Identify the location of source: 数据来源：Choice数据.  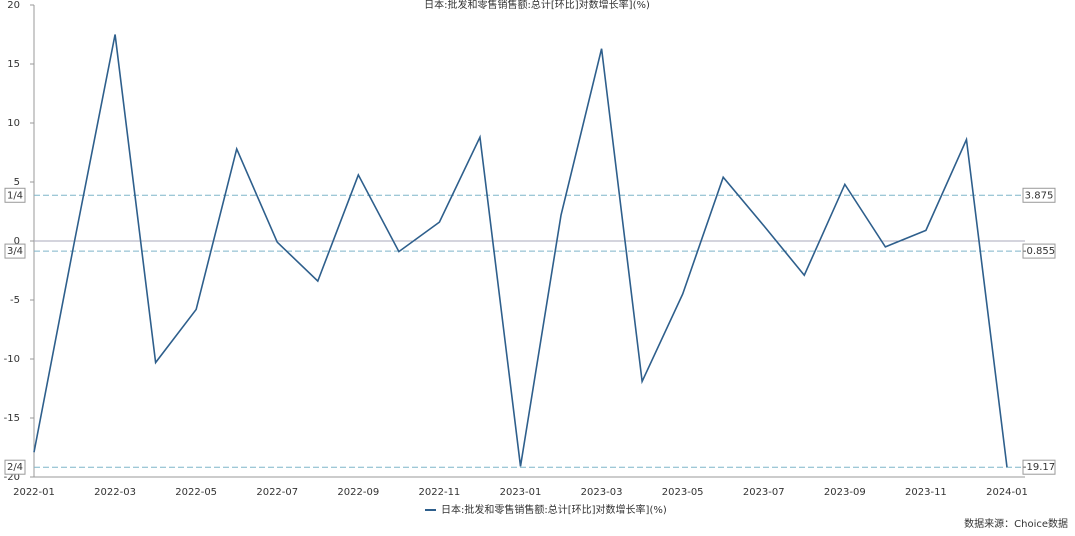
(1016, 523).